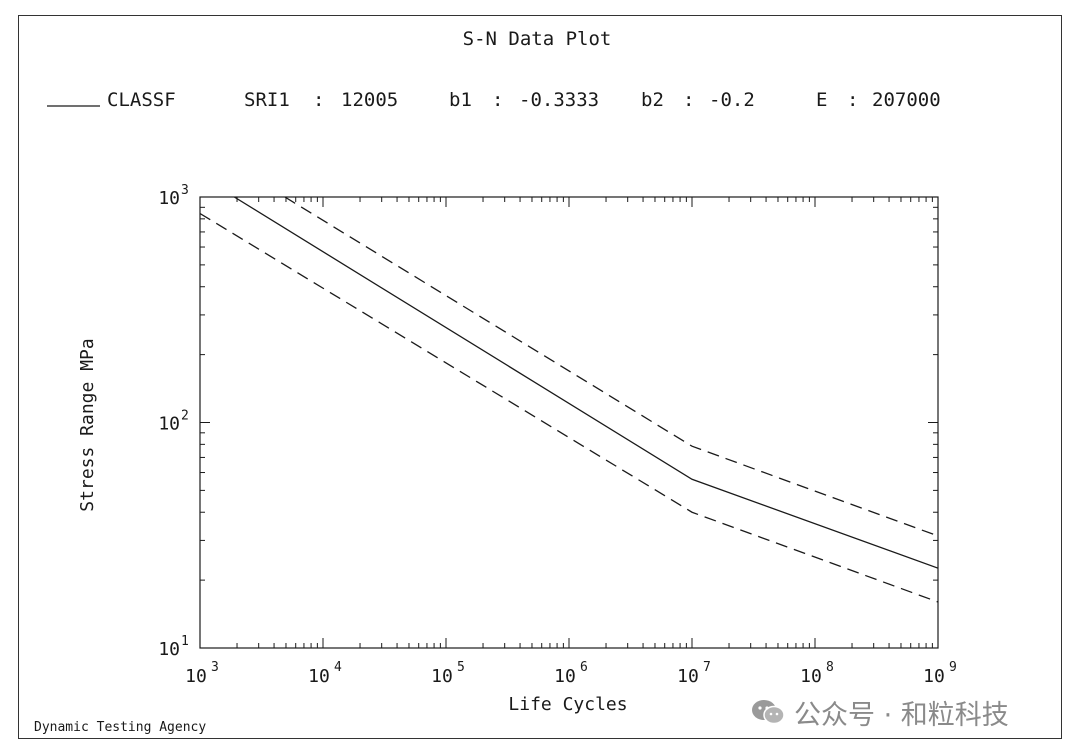 Image resolution: width=1080 pixels, height=755 pixels. Describe the element at coordinates (901, 715) in the screenshot. I see `watermark-text: 公众号 · 和粒科技` at that location.